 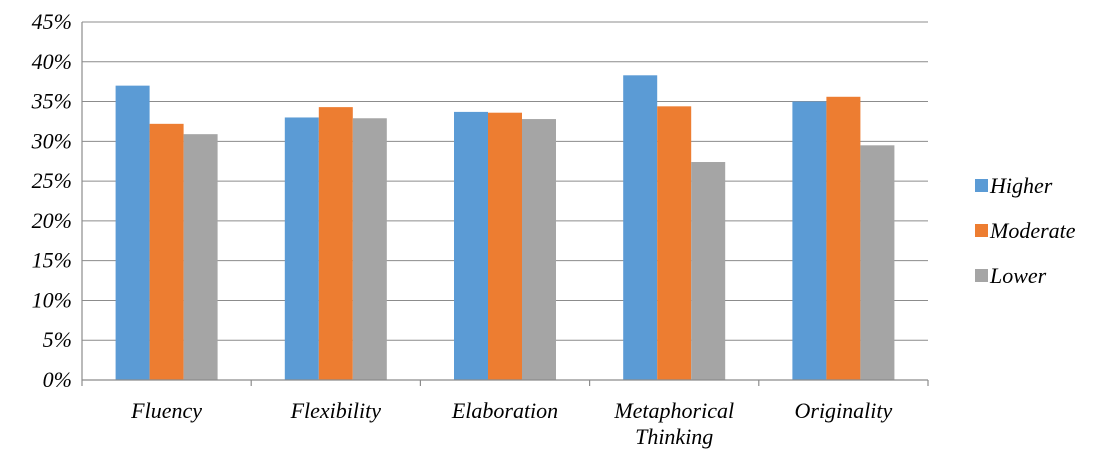 I want to click on category-label-line: Flexibility, so click(x=336, y=410).